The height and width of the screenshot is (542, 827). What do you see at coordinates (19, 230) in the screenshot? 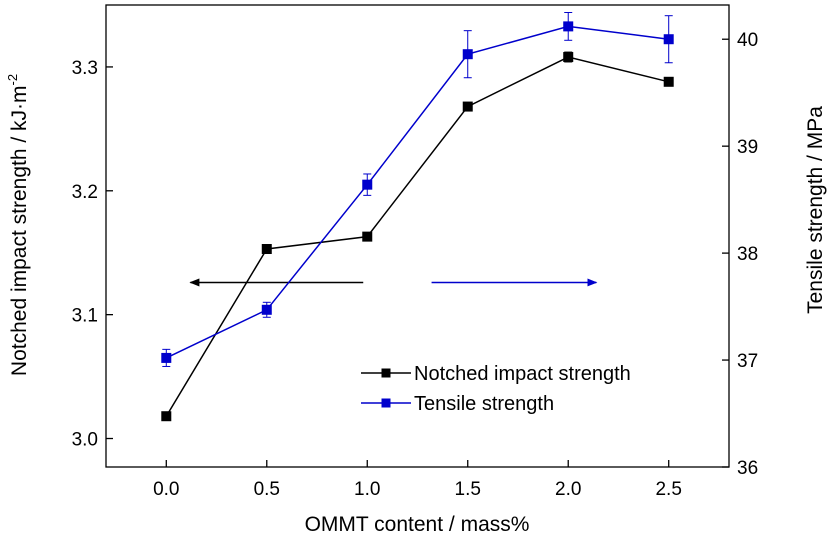
I see `left-axis-title-main: Notched impact strength / kJ·m` at bounding box center [19, 230].